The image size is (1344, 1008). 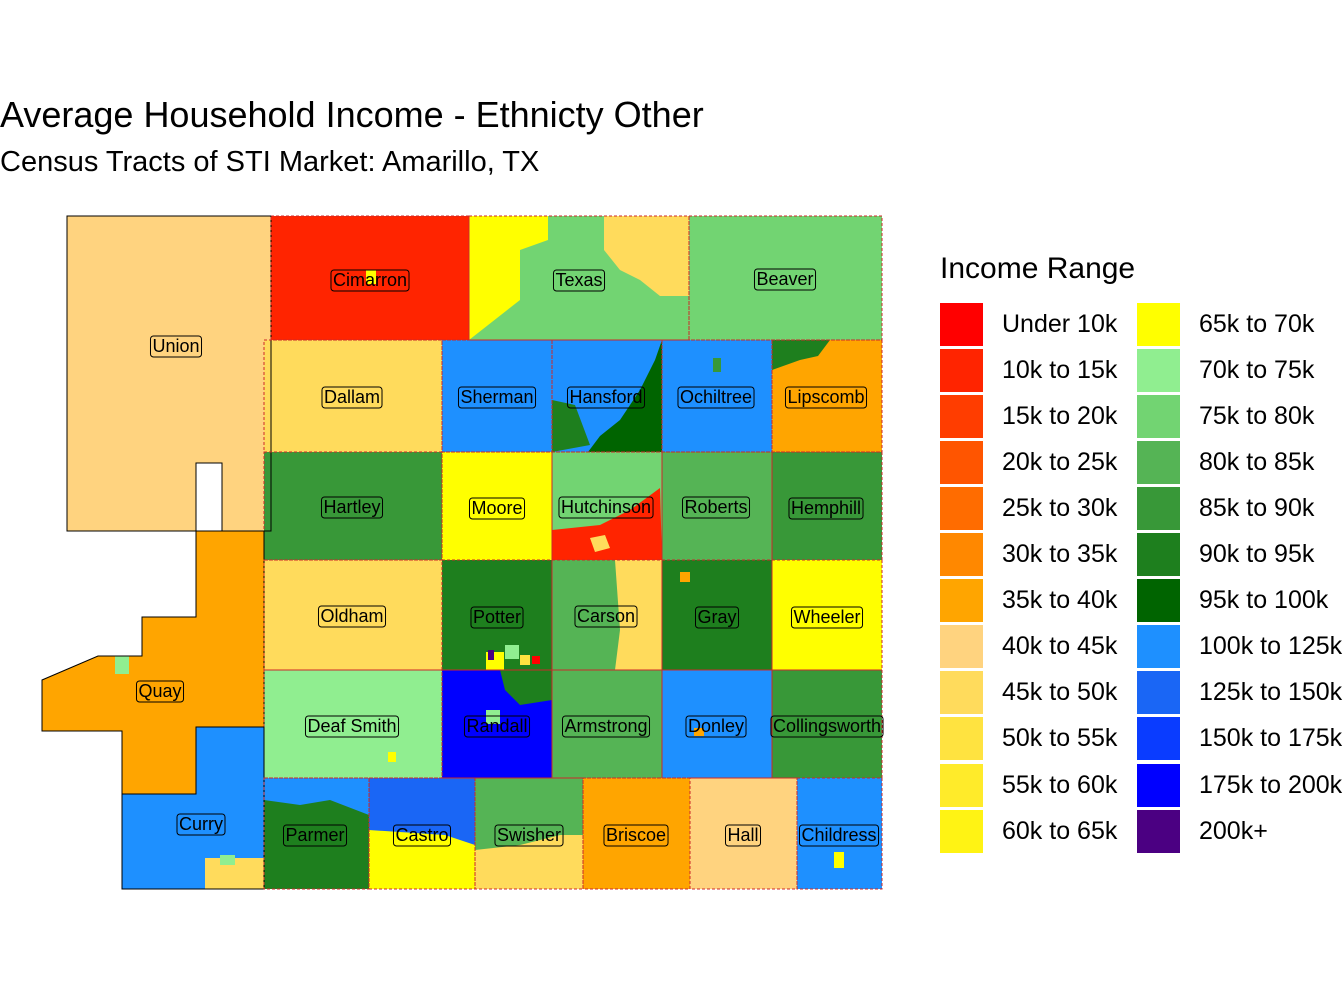 I want to click on legend-label: 35k to 40k, so click(x=1060, y=600).